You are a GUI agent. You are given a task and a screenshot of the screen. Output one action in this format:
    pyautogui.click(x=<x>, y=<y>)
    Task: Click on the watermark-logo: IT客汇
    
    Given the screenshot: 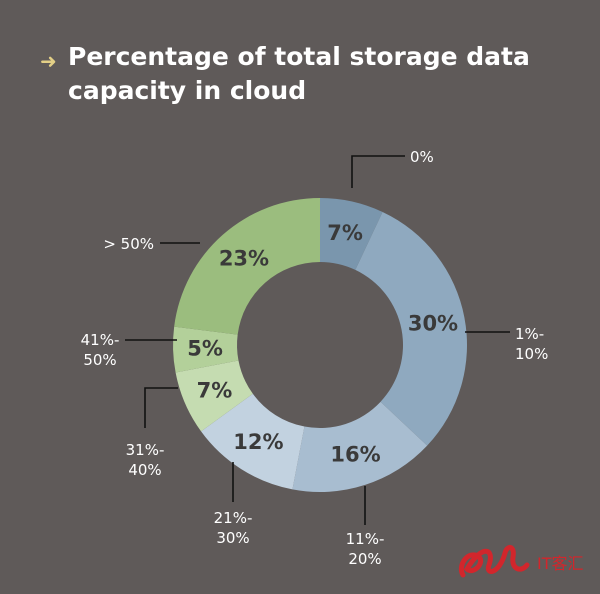 What is the action you would take?
    pyautogui.click(x=521, y=561)
    